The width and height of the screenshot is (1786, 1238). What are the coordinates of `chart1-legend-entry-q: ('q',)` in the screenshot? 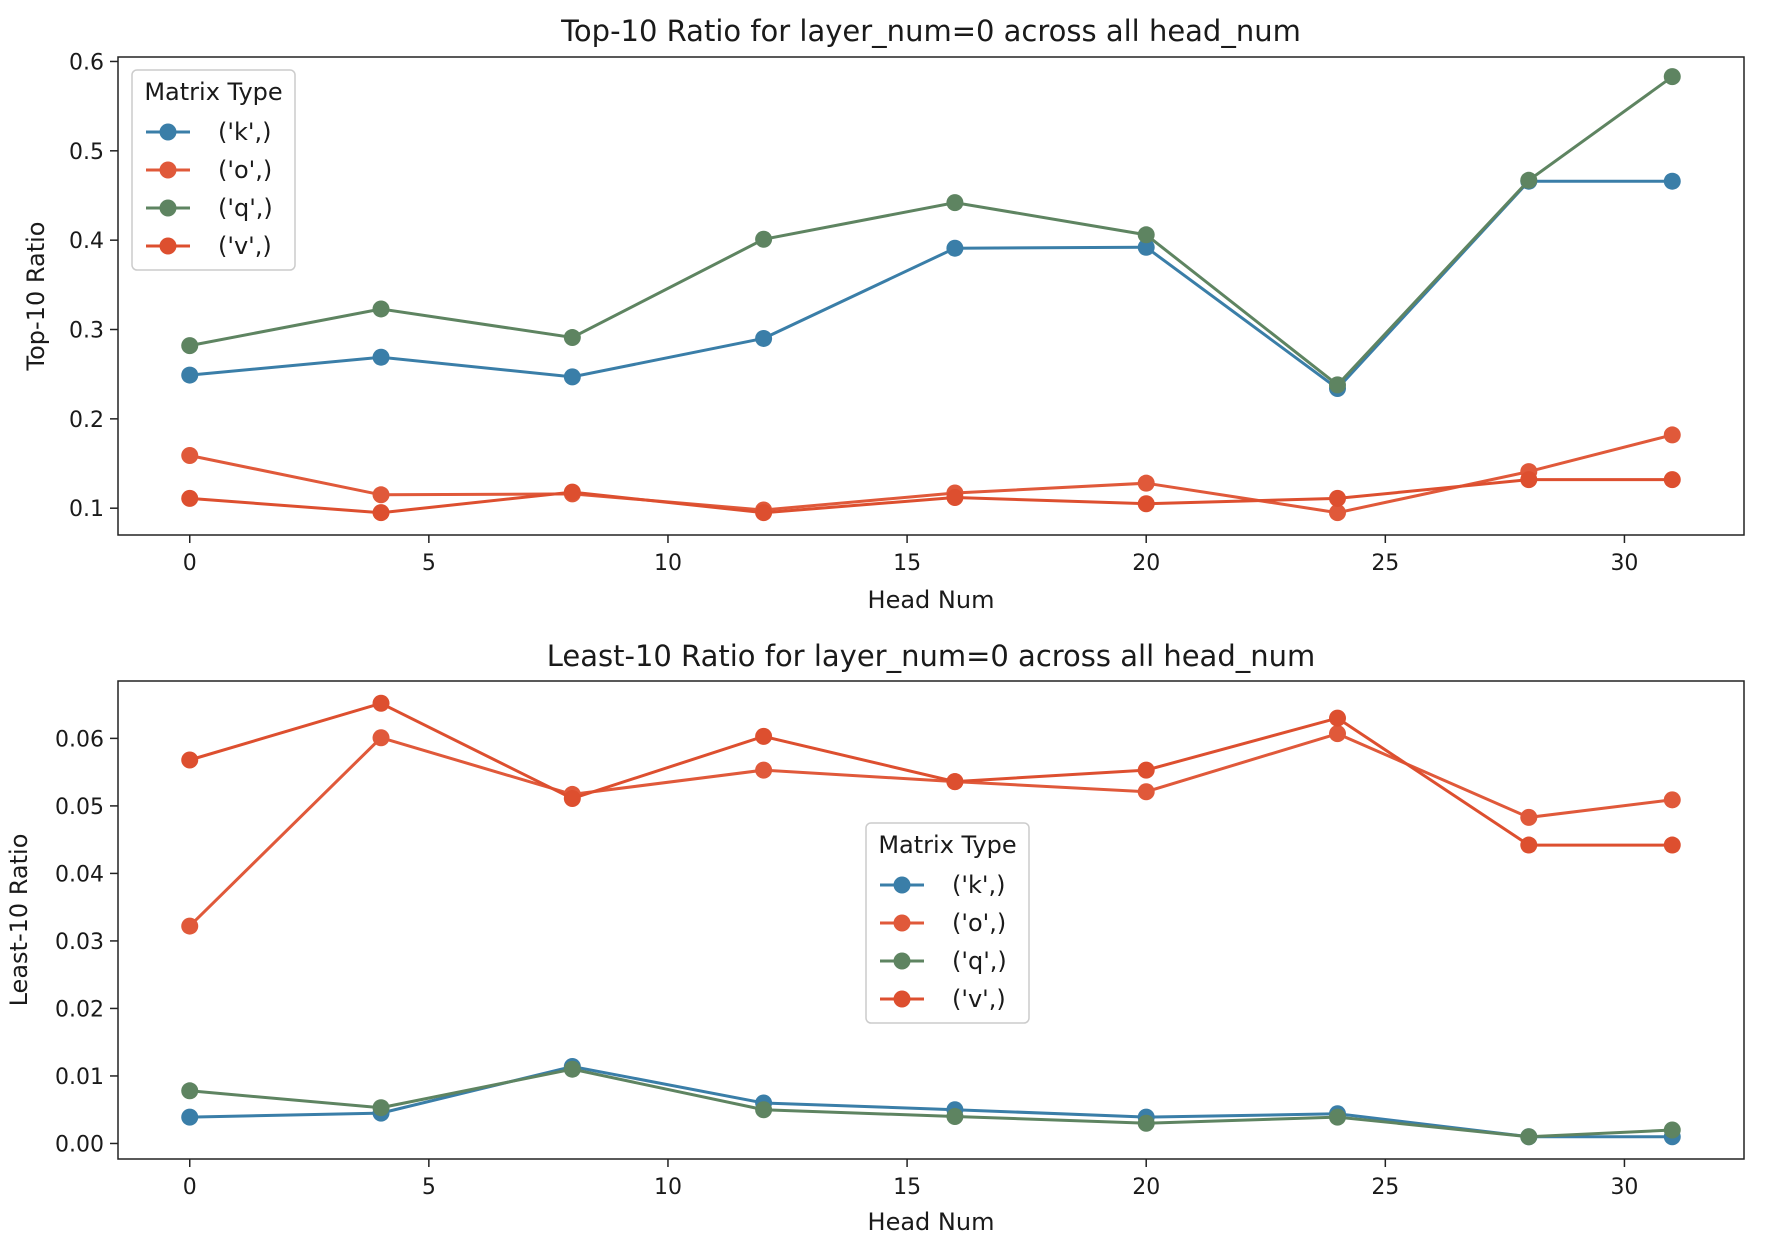 It's located at (209, 208).